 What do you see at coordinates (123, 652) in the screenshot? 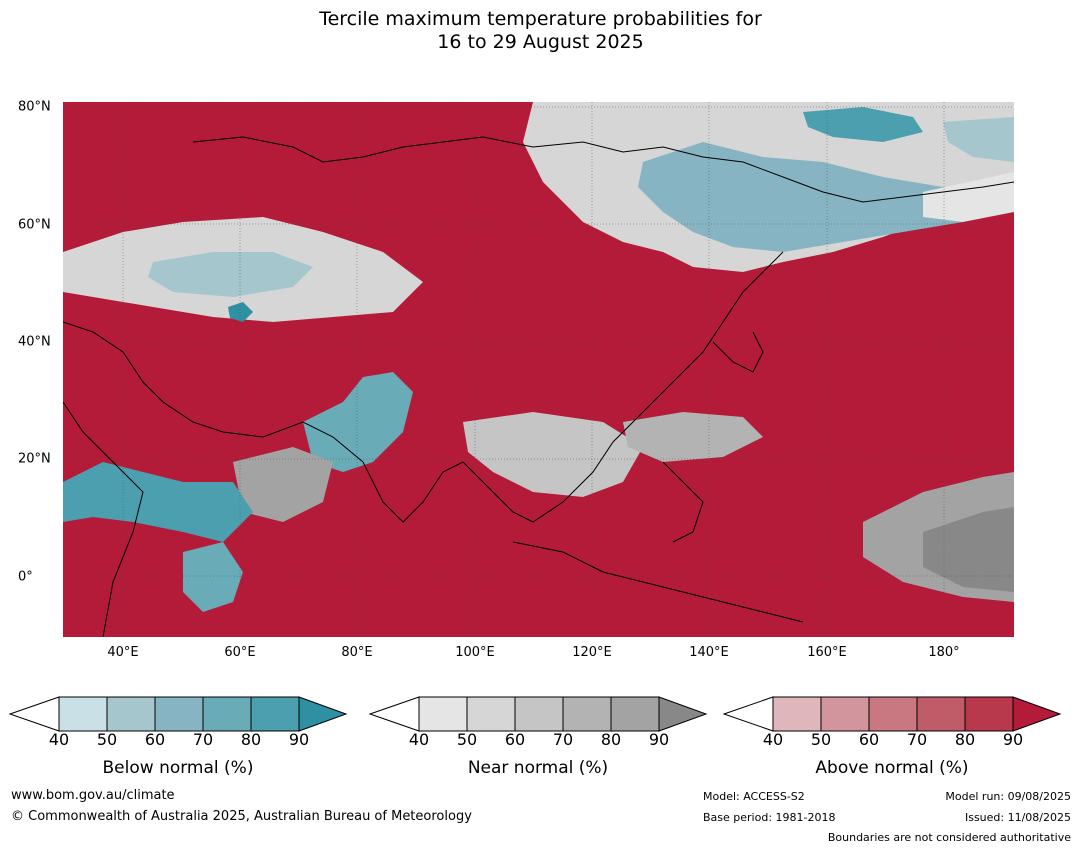
I see `lon-label-40e: 40°E` at bounding box center [123, 652].